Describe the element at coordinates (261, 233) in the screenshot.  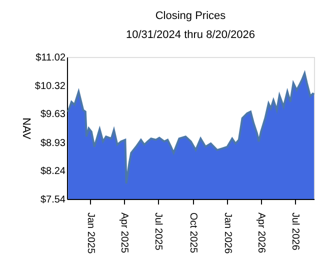
I see `x-tick-label: Apr 2026` at that location.